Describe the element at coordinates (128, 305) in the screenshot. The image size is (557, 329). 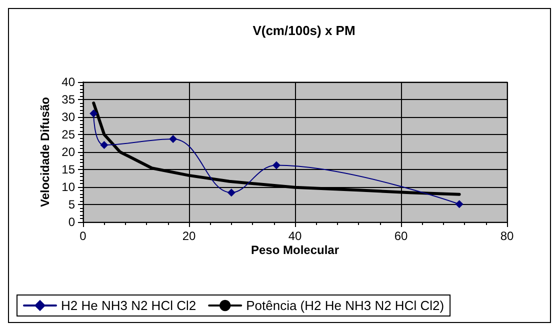
I see `legend-label: H2 He NH3 N2 HCl Cl2` at that location.